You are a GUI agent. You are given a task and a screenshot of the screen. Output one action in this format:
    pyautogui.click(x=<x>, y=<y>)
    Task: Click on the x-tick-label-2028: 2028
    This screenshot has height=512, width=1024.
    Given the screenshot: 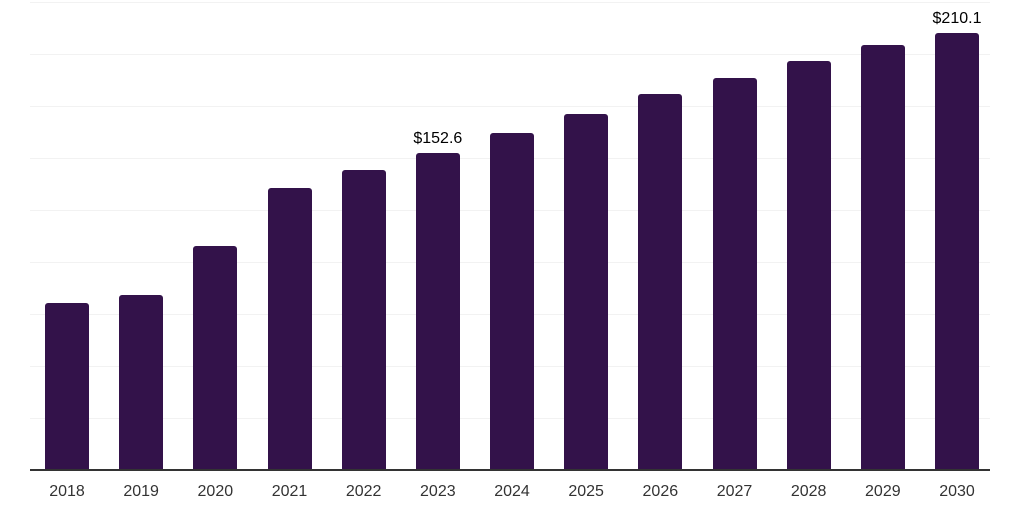 What is the action you would take?
    pyautogui.click(x=808, y=491)
    